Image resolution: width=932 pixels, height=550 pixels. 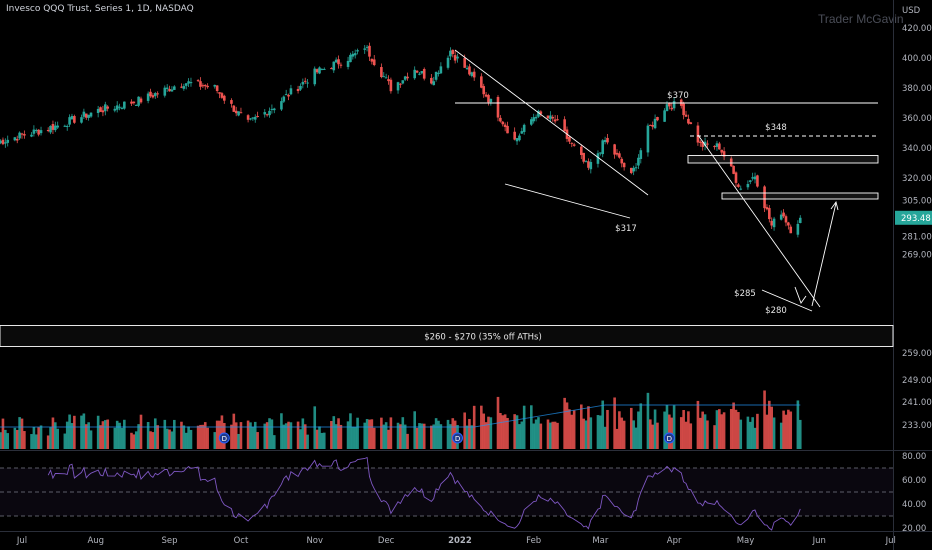 I want to click on time-axis-tick: Oct, so click(x=241, y=541).